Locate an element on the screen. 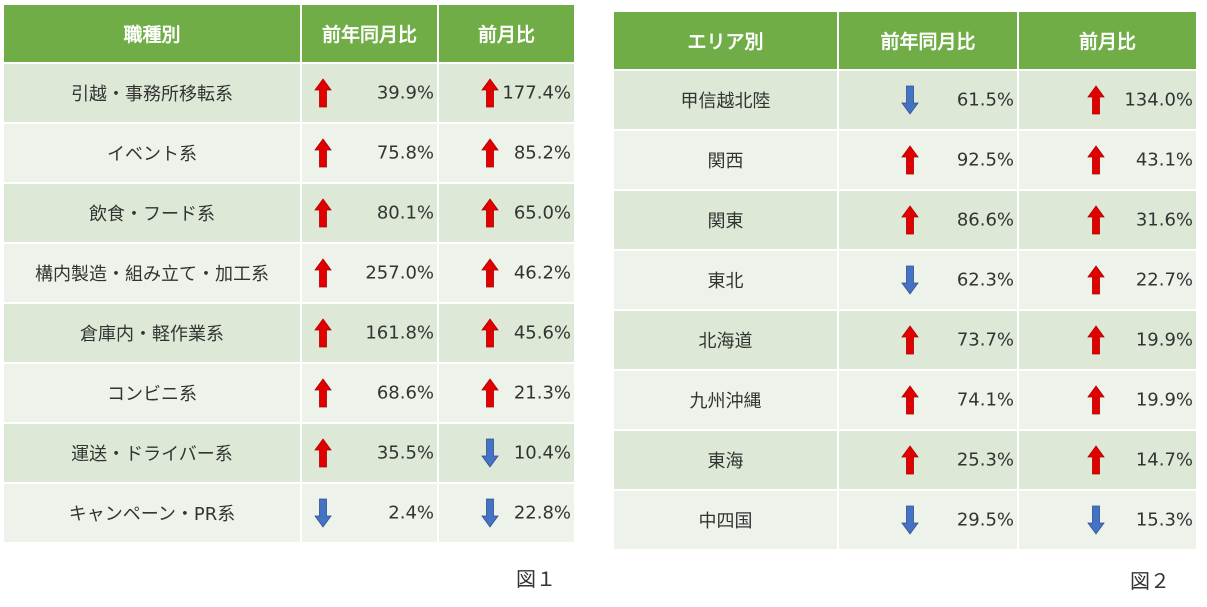  mom-cell: 85.2% is located at coordinates (506, 153).